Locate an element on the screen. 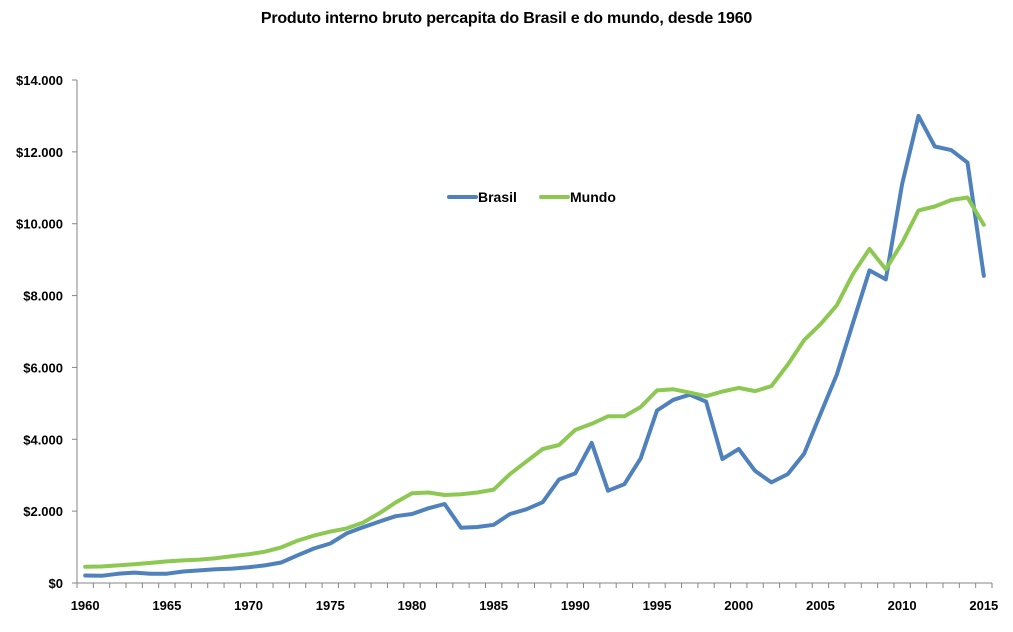  x-tick-label: 1960 is located at coordinates (85, 605).